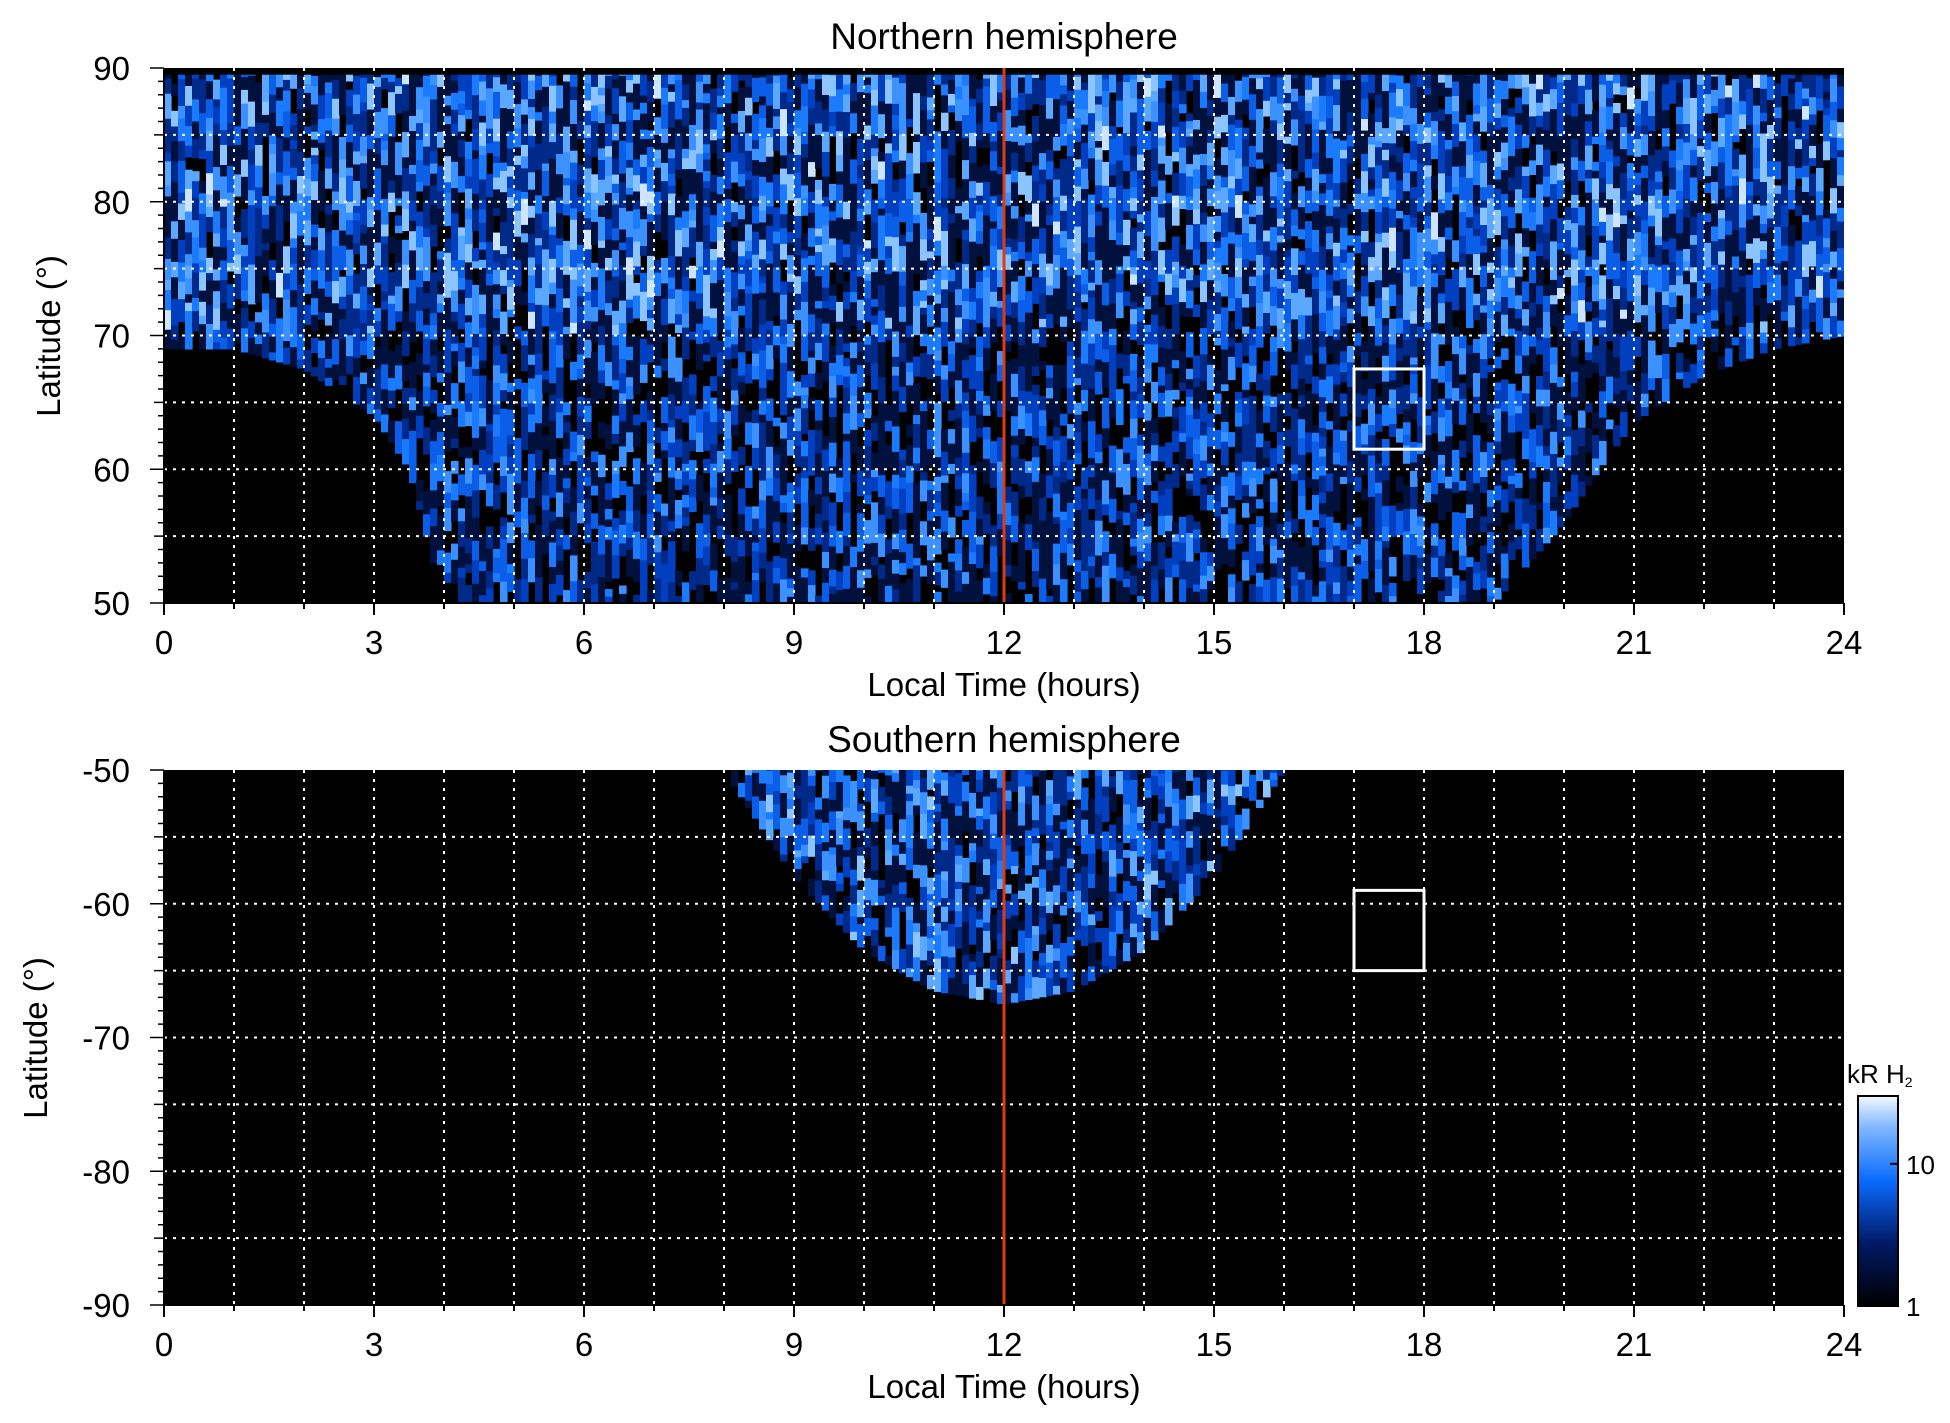 This screenshot has height=1423, width=1950. I want to click on colorbar: kR H2 1 10, so click(1891, 1190).